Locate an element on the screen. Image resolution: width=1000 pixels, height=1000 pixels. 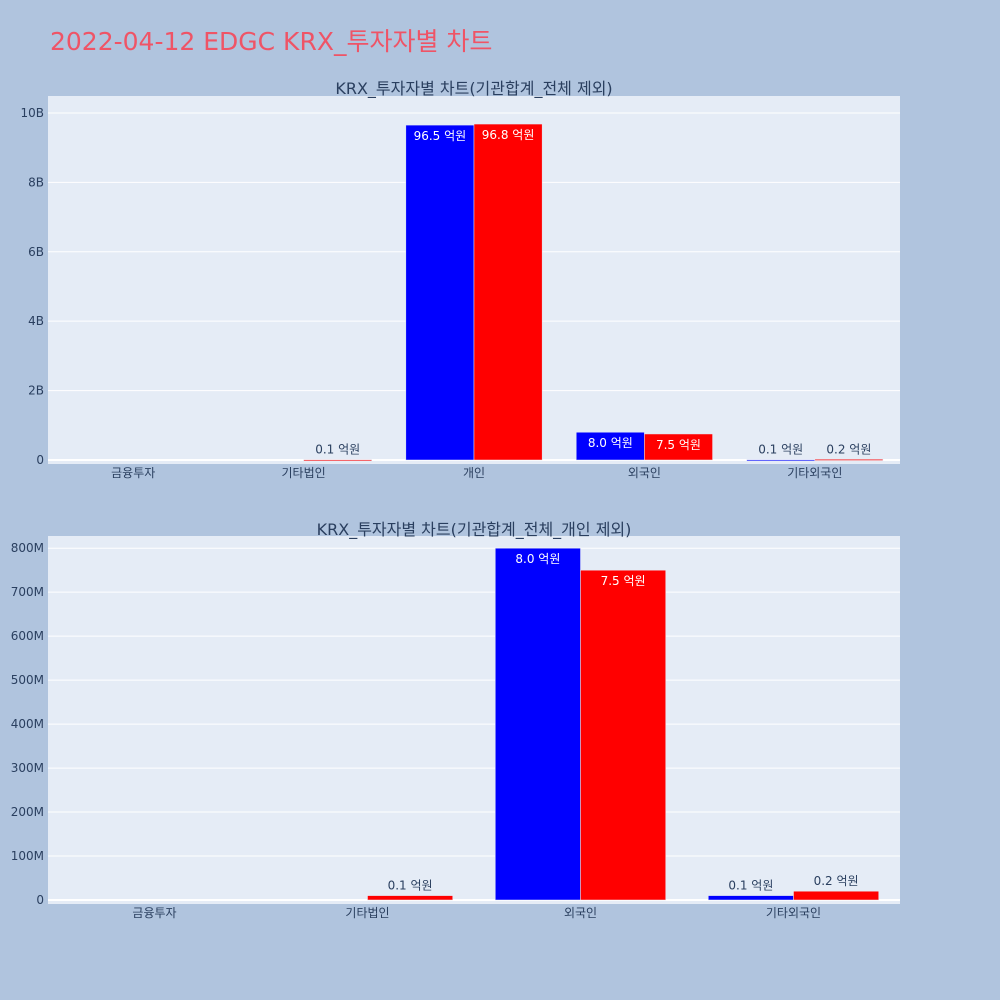
bar-data-label: 96.5 억원 is located at coordinates (440, 136).